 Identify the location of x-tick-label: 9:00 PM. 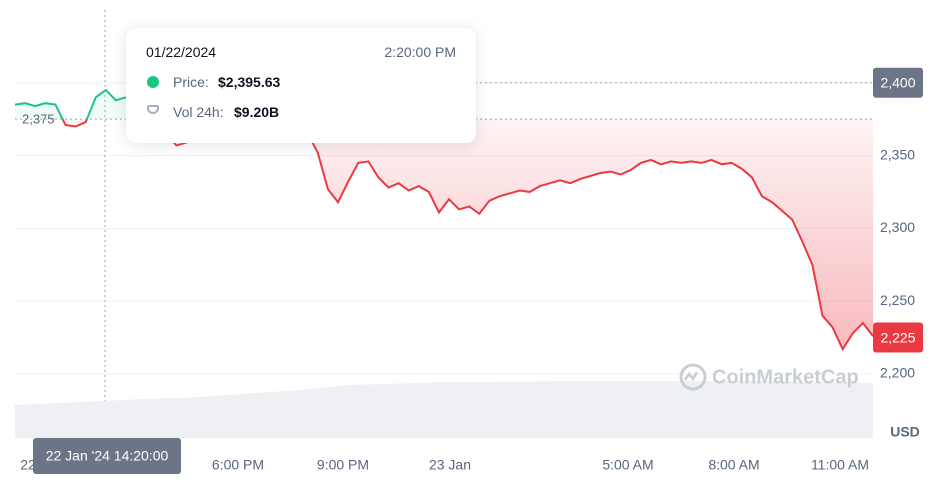
(343, 465).